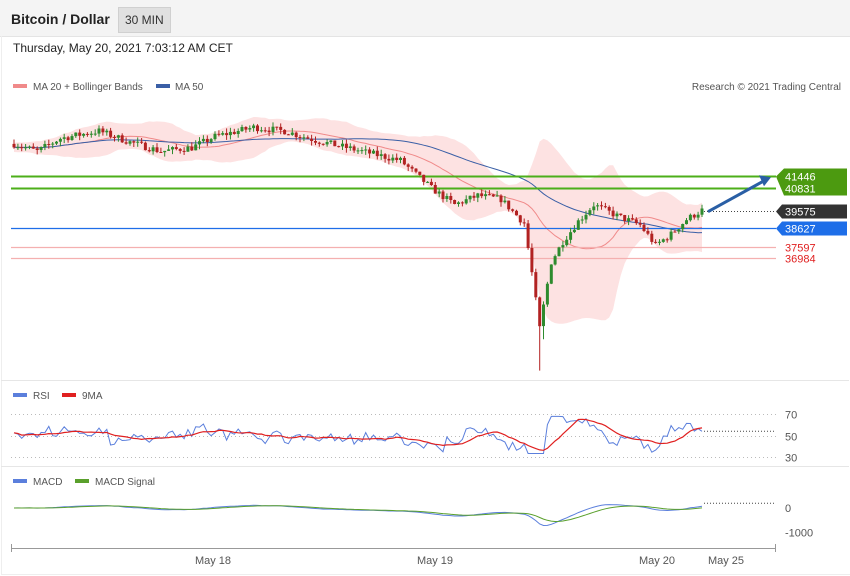  What do you see at coordinates (20, 86) in the screenshot?
I see `legend-bb-swatch` at bounding box center [20, 86].